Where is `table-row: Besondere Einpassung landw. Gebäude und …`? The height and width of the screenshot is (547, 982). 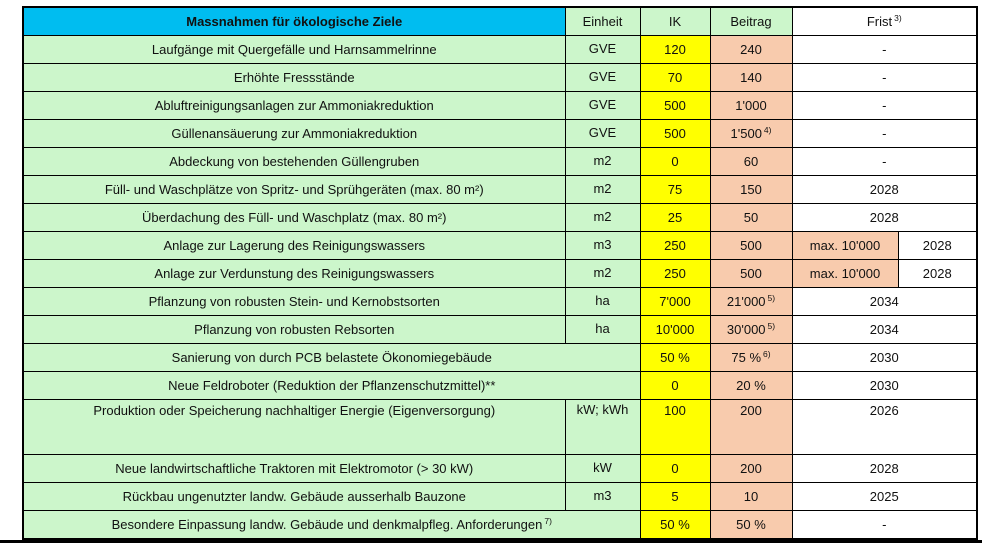
table-row: Besondere Einpassung landw. Gebäude und … is located at coordinates (500, 525).